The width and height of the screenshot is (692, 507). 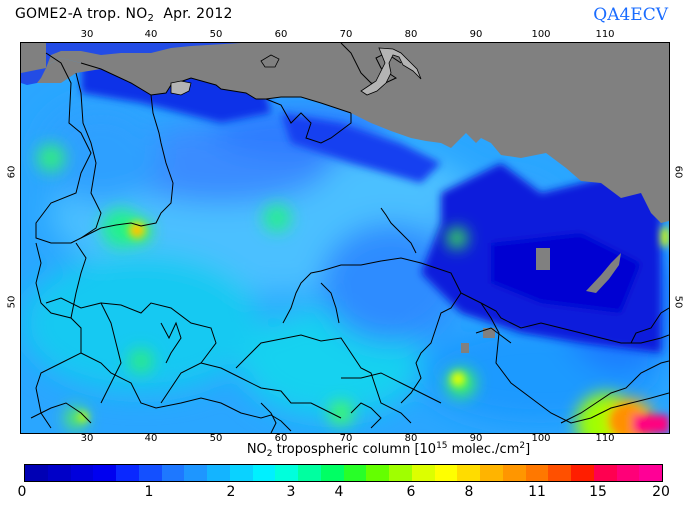 I want to click on colorbar-tick-label: 15, so click(x=598, y=492).